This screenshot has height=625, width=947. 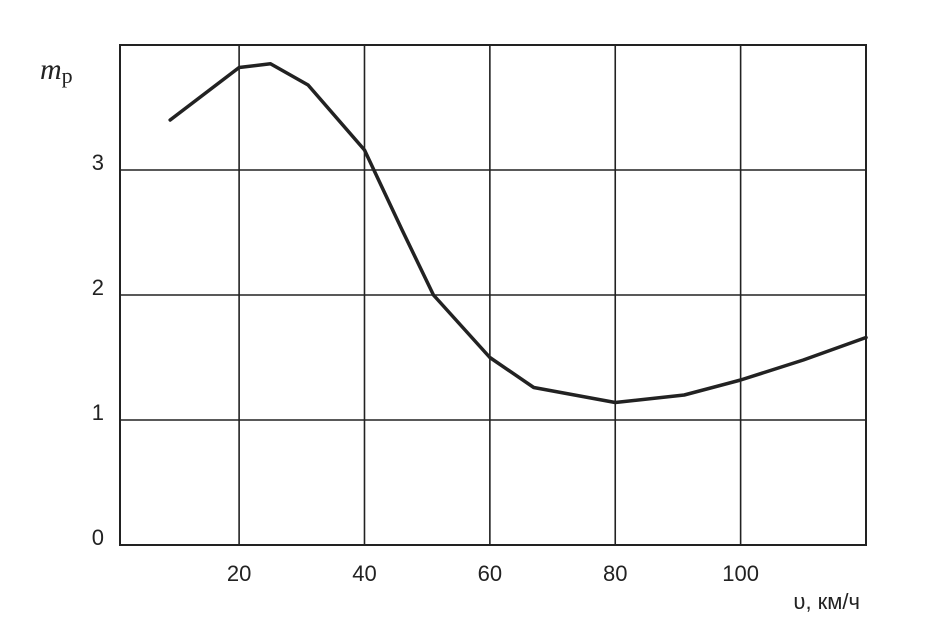 What do you see at coordinates (490, 573) in the screenshot?
I see `x-tick-label: 60` at bounding box center [490, 573].